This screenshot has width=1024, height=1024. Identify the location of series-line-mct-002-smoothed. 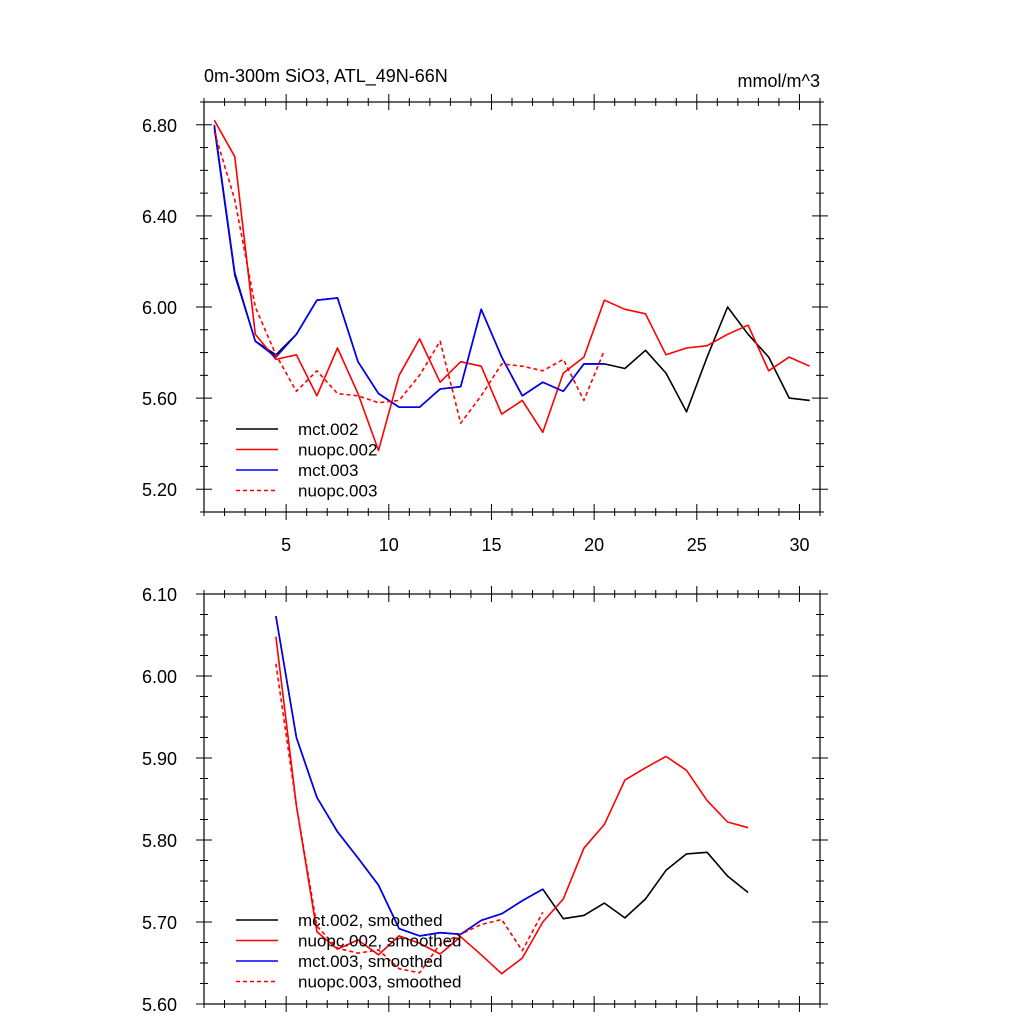
(512, 776).